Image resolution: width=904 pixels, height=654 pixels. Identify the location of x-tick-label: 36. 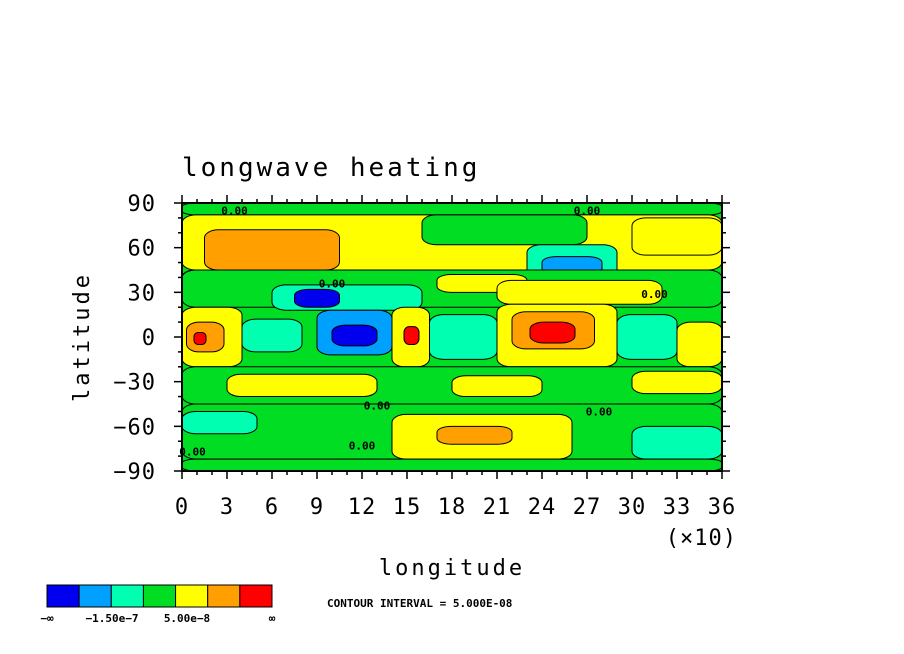
(722, 507).